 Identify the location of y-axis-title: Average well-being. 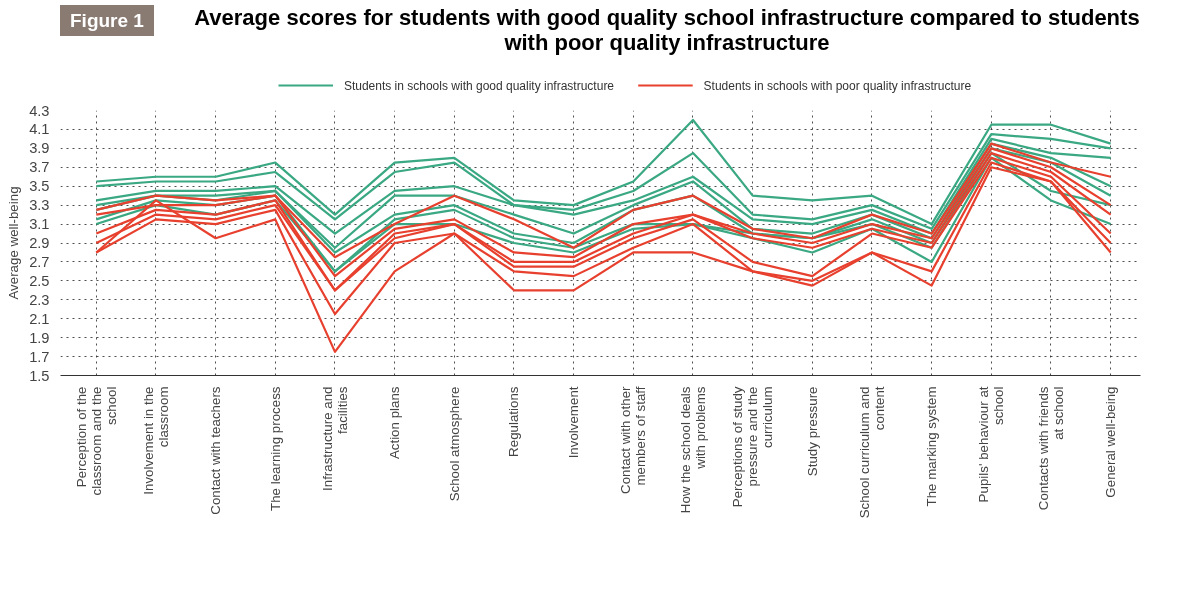
(14, 243).